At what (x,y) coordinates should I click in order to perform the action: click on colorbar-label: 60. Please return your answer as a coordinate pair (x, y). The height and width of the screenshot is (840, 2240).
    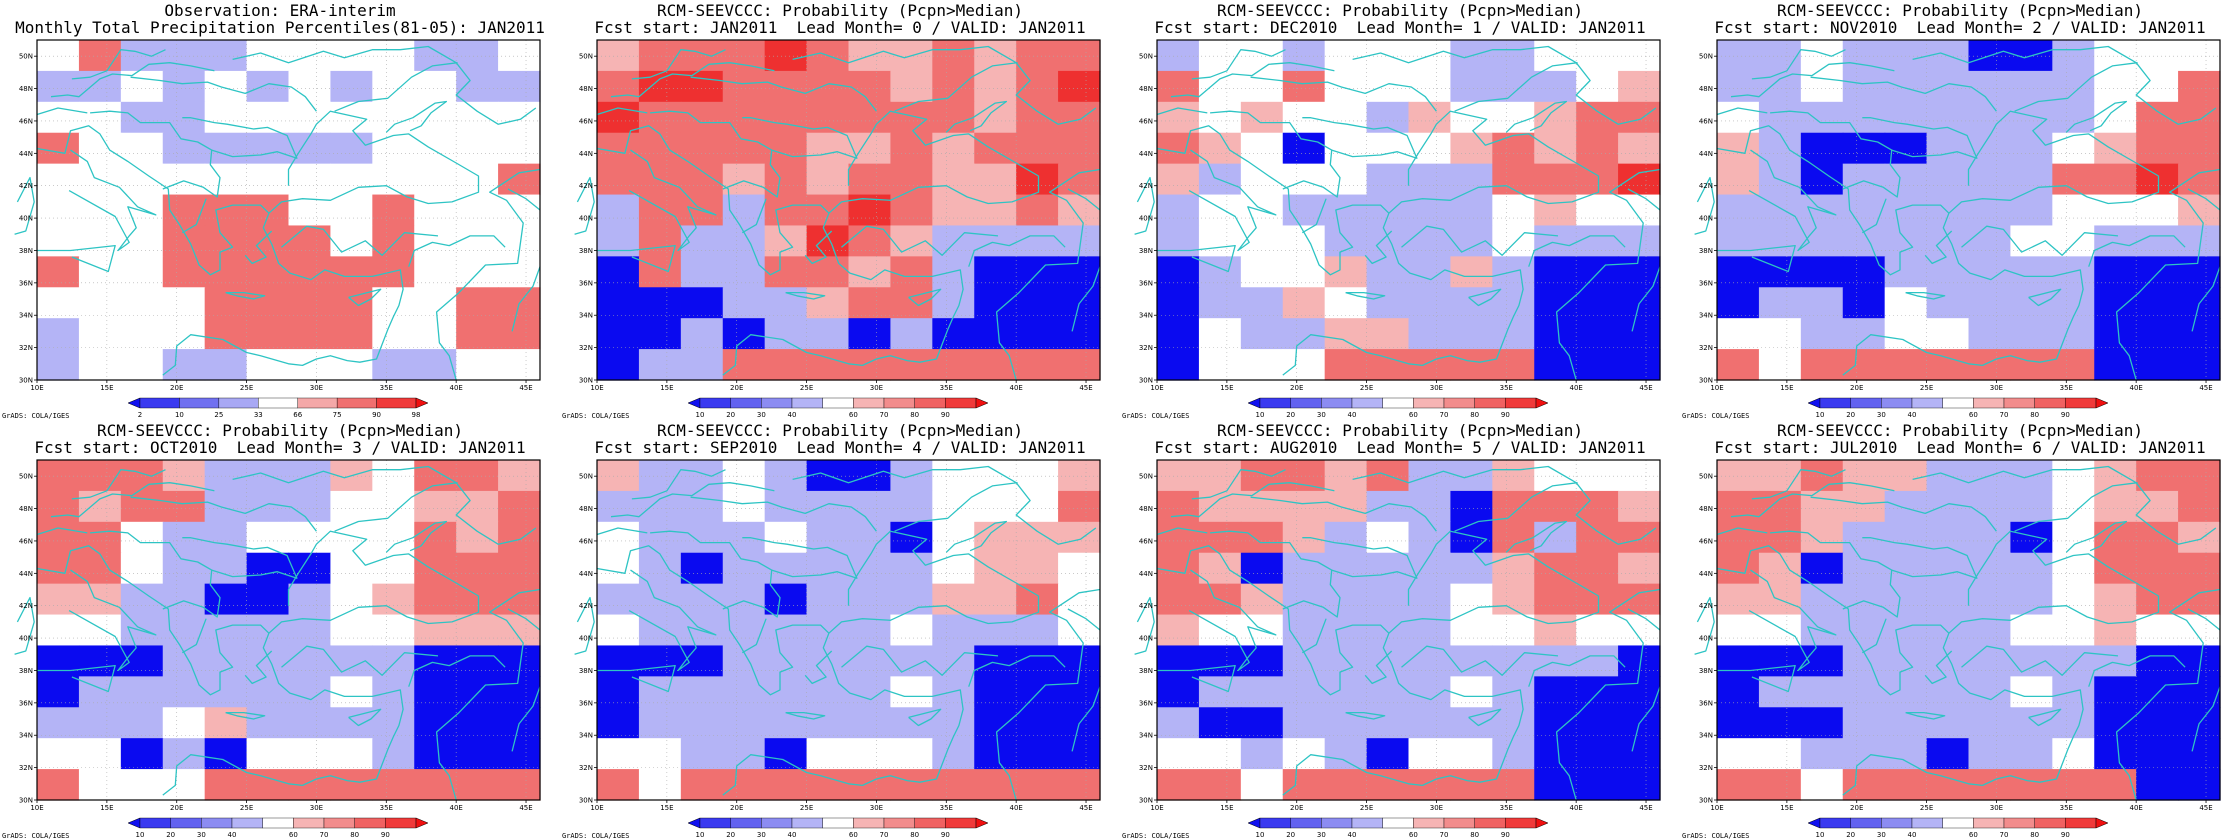
    Looking at the image, I should click on (1413, 415).